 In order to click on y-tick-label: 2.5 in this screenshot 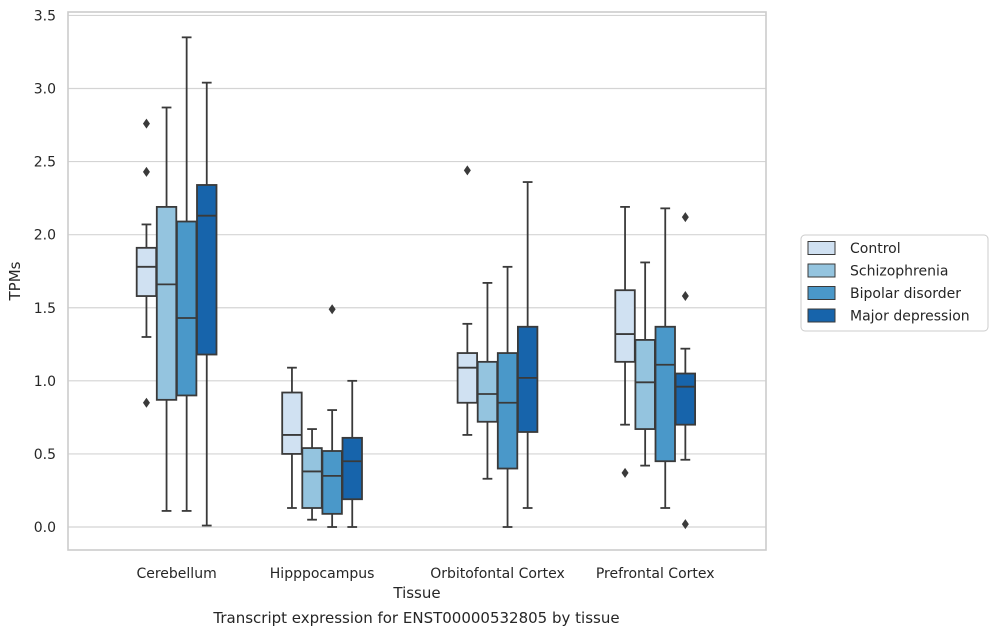, I will do `click(45, 163)`.